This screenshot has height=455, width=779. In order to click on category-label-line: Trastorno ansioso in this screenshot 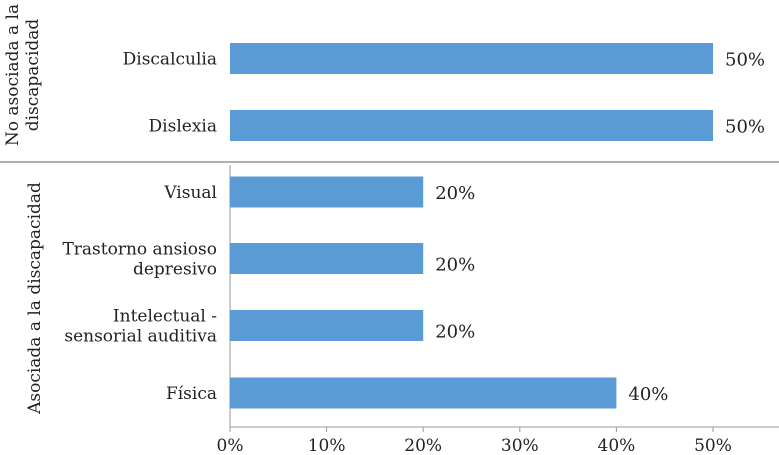, I will do `click(139, 250)`.